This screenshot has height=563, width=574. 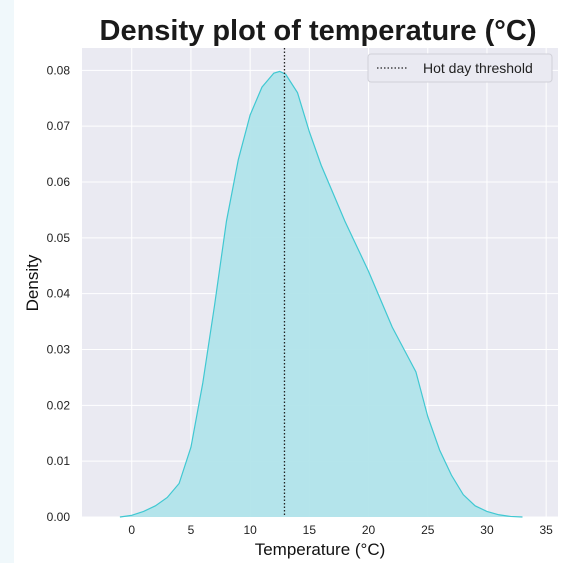 What do you see at coordinates (59, 405) in the screenshot?
I see `y-tick-label: 0.02` at bounding box center [59, 405].